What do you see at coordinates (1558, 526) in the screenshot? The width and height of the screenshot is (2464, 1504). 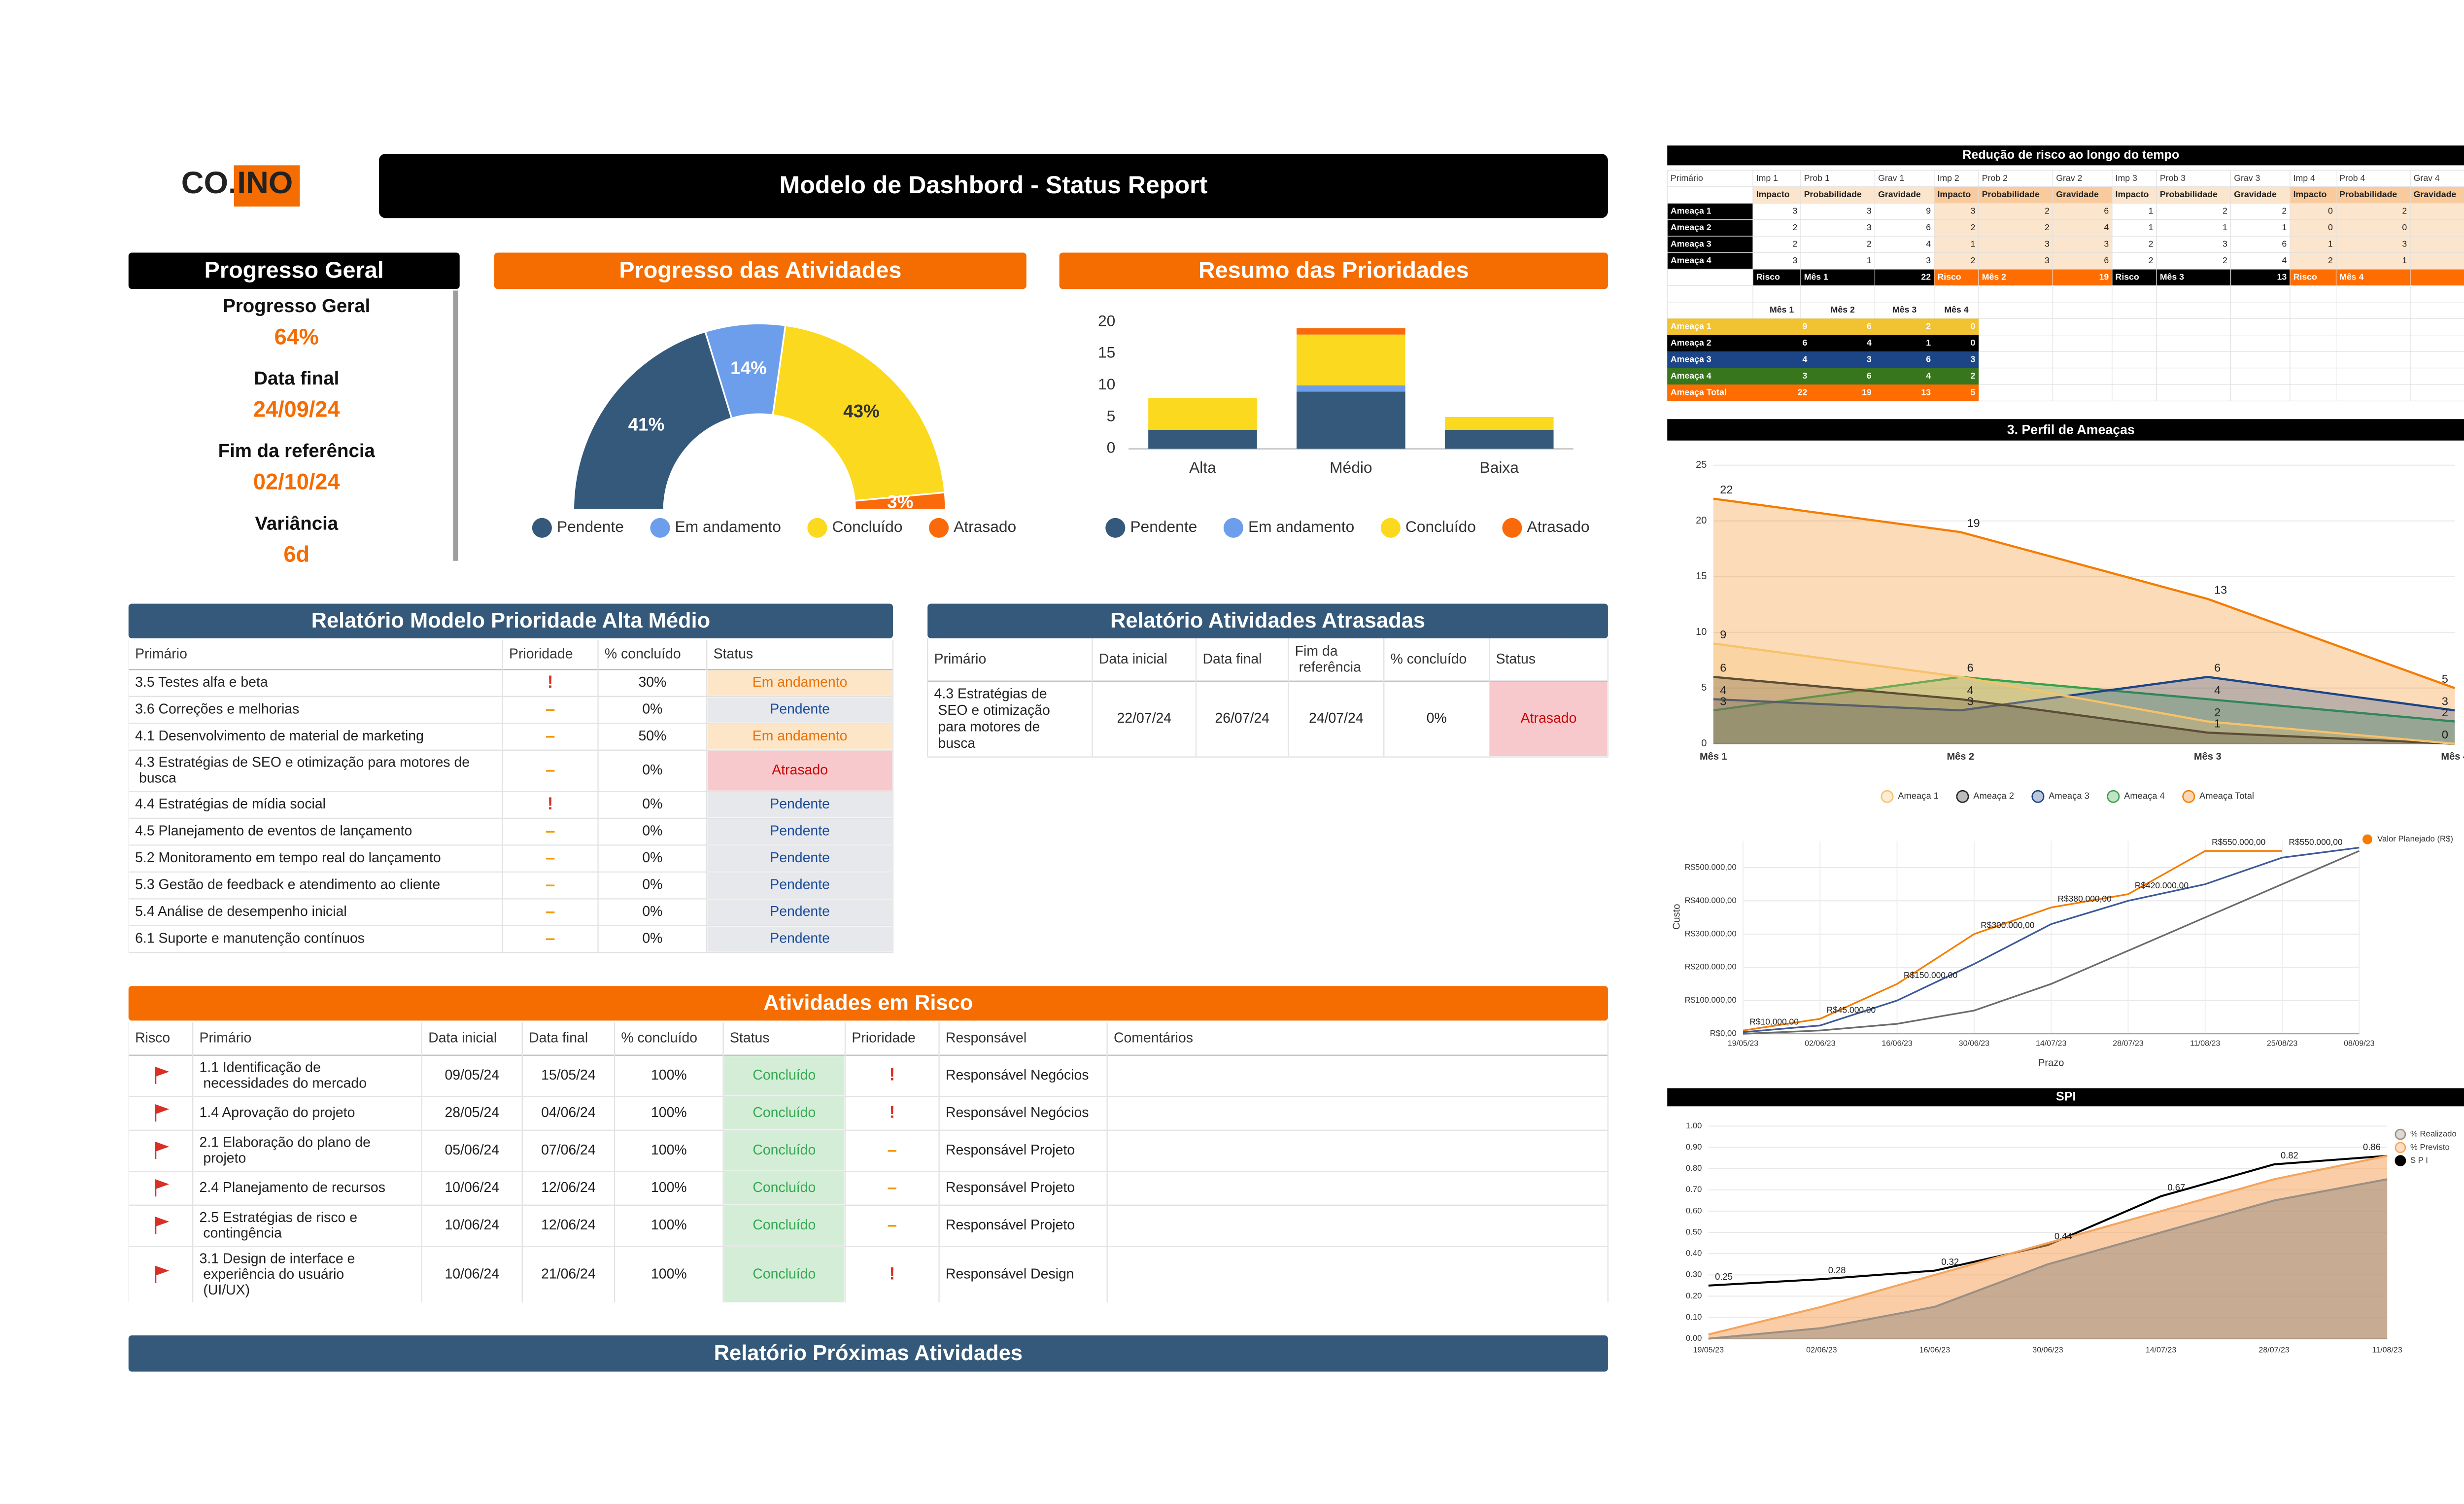 I see `legend-label: Atrasado` at bounding box center [1558, 526].